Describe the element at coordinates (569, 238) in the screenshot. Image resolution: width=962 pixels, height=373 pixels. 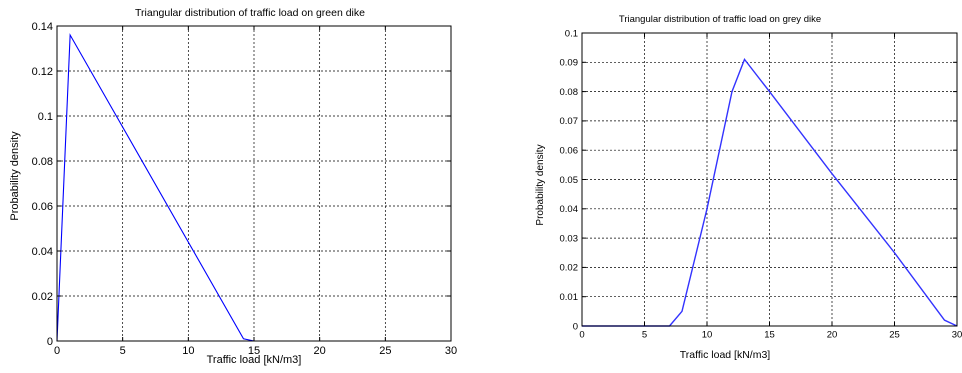
I see `y-tick-label: 0.03` at that location.